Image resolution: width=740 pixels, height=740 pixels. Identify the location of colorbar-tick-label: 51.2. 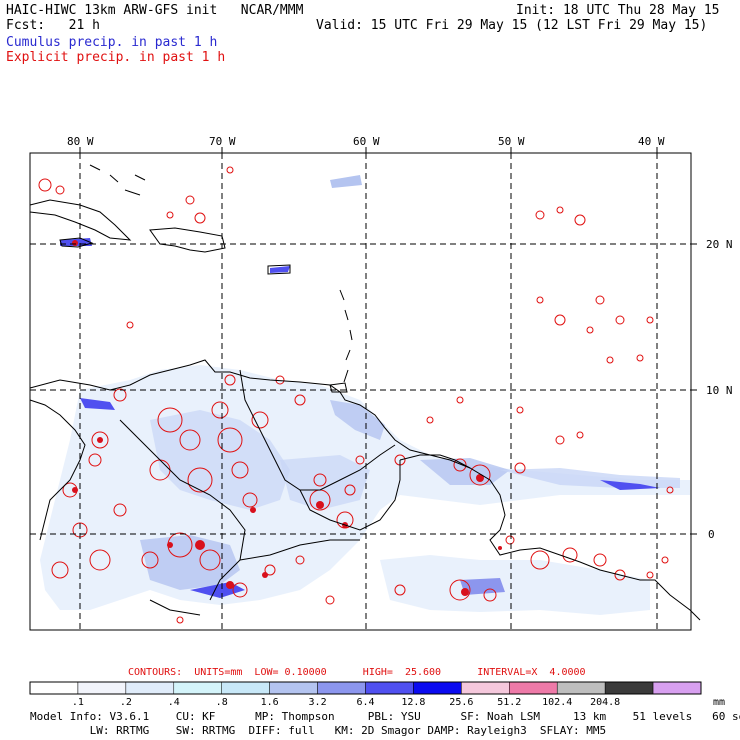
(509, 702).